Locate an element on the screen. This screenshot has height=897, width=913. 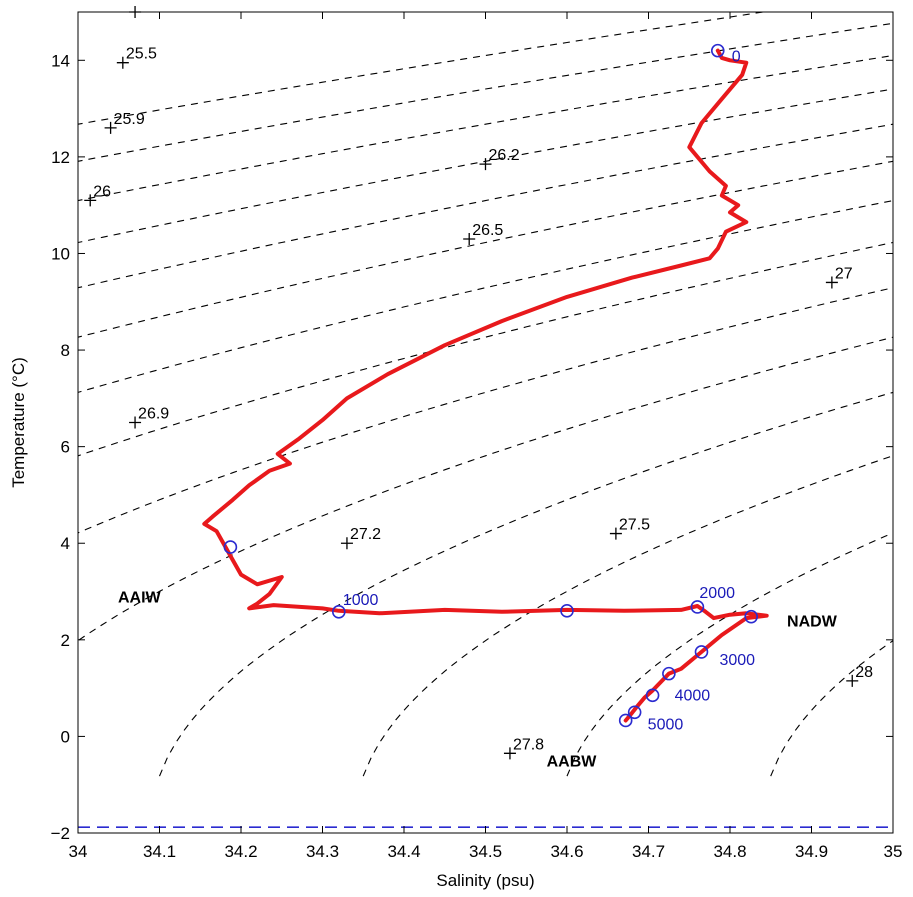
x-tick-label: 34.5 is located at coordinates (485, 851).